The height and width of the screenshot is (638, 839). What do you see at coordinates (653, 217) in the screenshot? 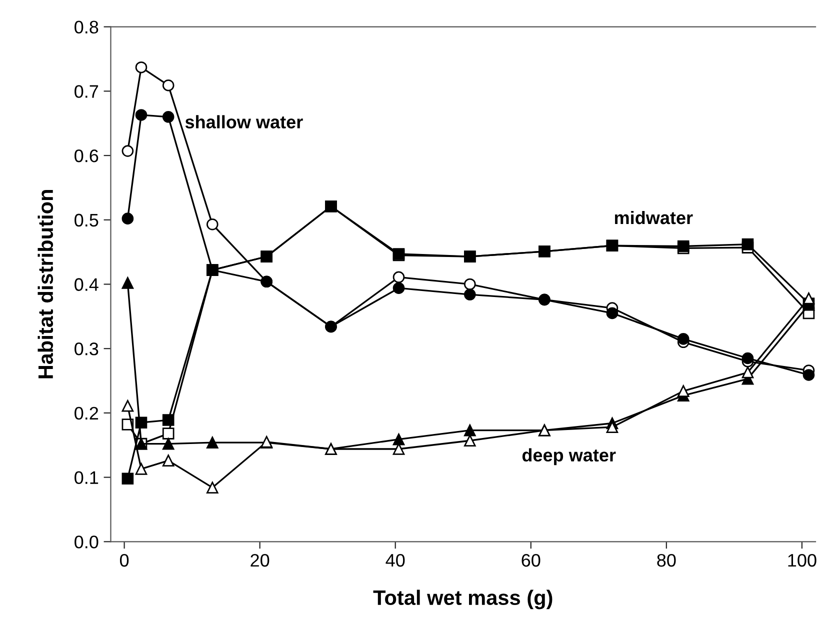
I see `annotation: midwater` at bounding box center [653, 217].